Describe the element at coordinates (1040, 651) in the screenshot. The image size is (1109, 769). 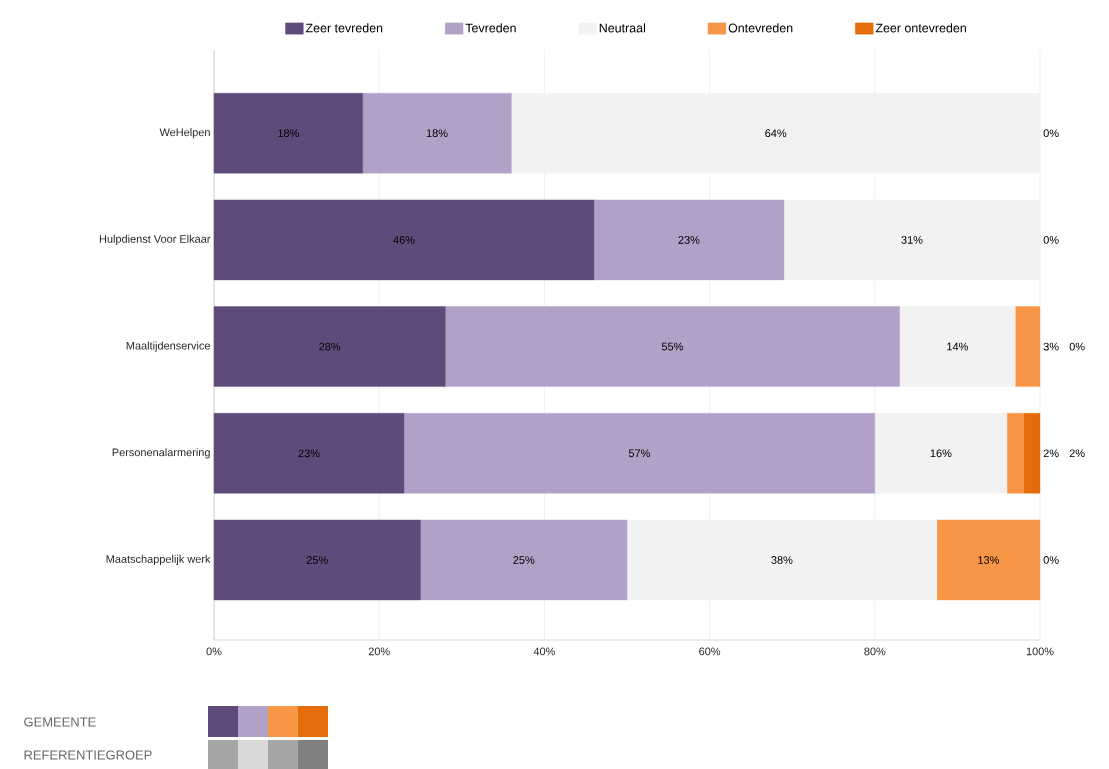
I see `x-tick-label: 100%` at that location.